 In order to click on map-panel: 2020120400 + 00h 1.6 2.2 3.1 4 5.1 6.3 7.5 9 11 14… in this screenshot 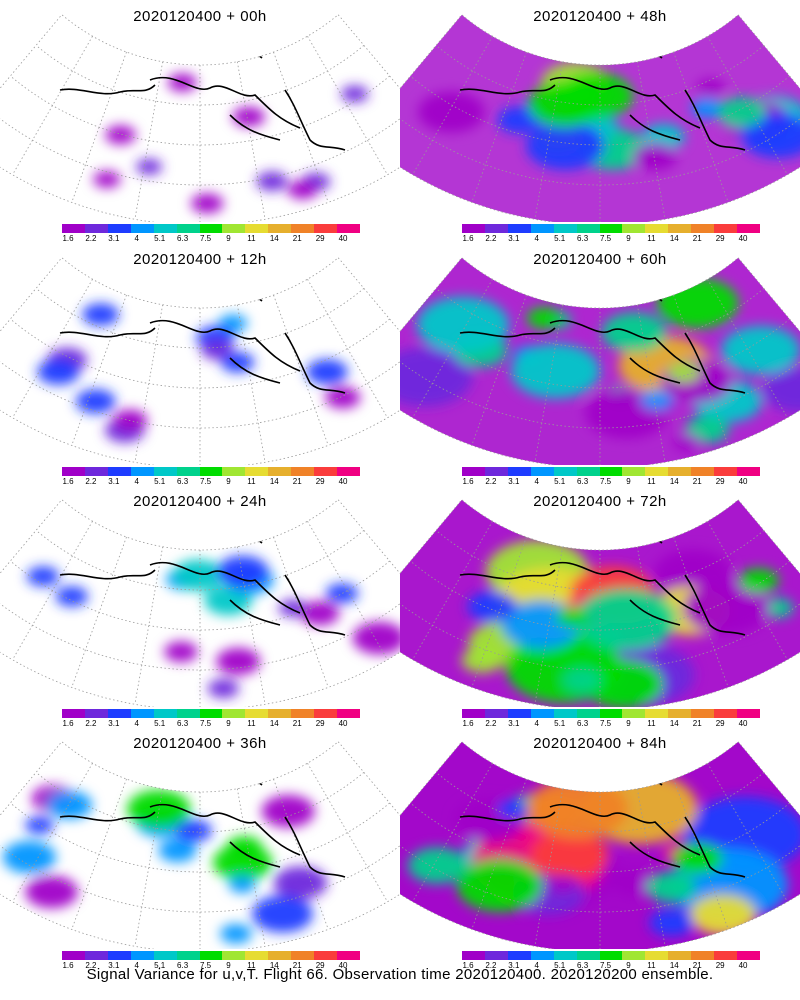, I will do `click(200, 121)`.